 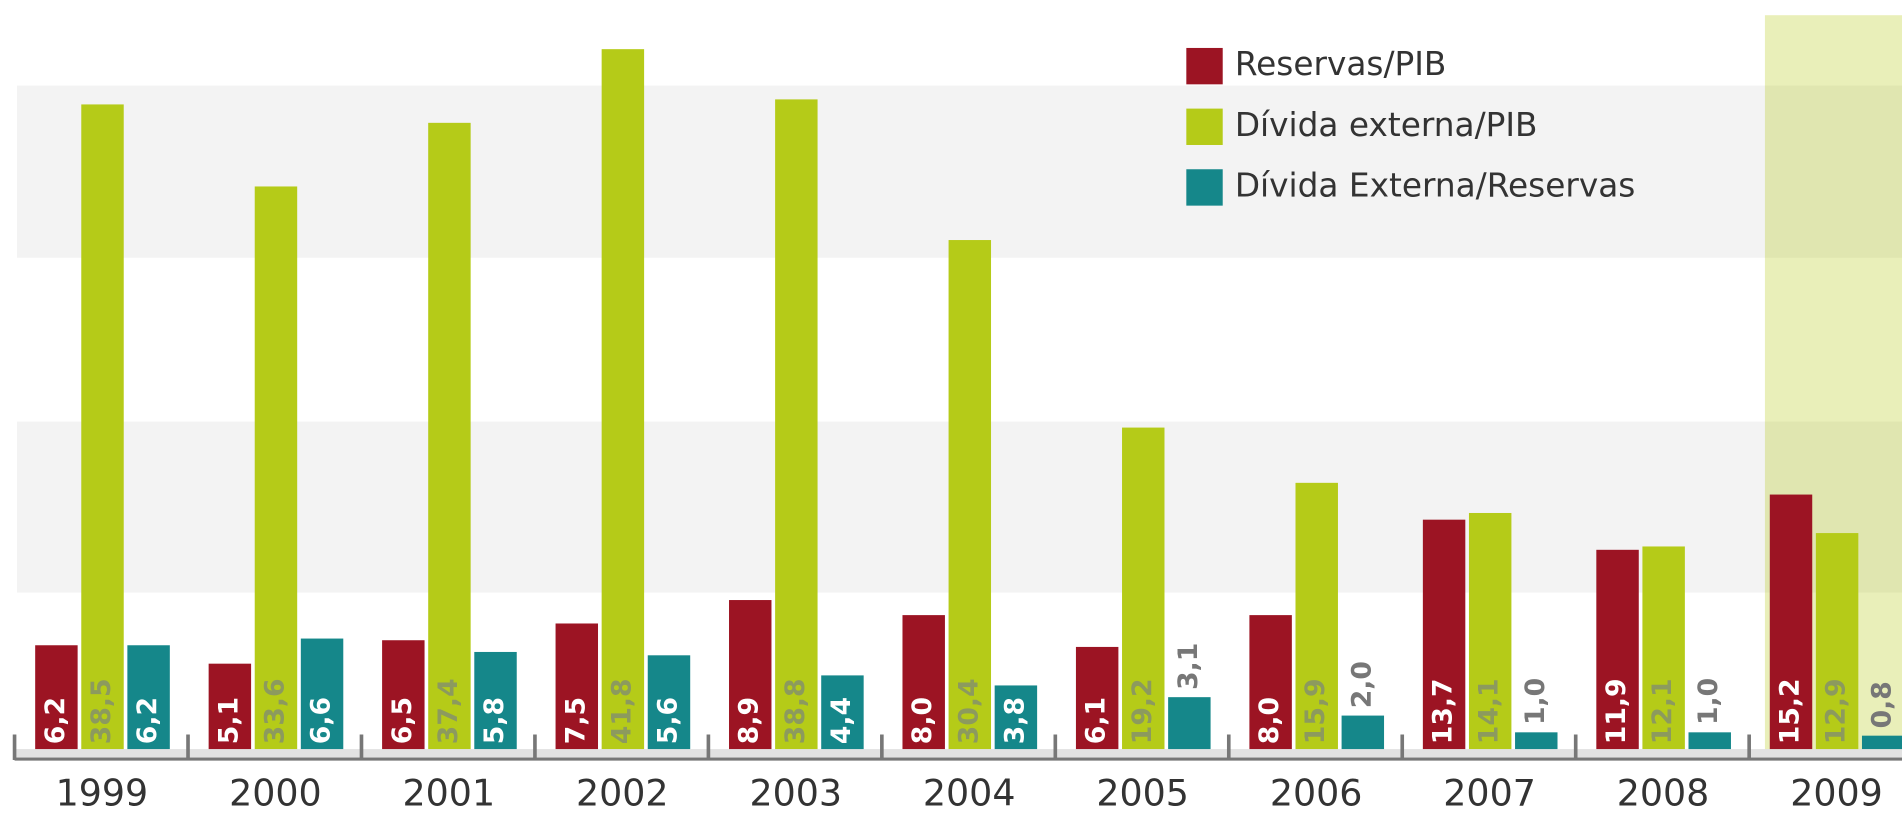 I want to click on value-label: 11,9, so click(x=1616, y=711).